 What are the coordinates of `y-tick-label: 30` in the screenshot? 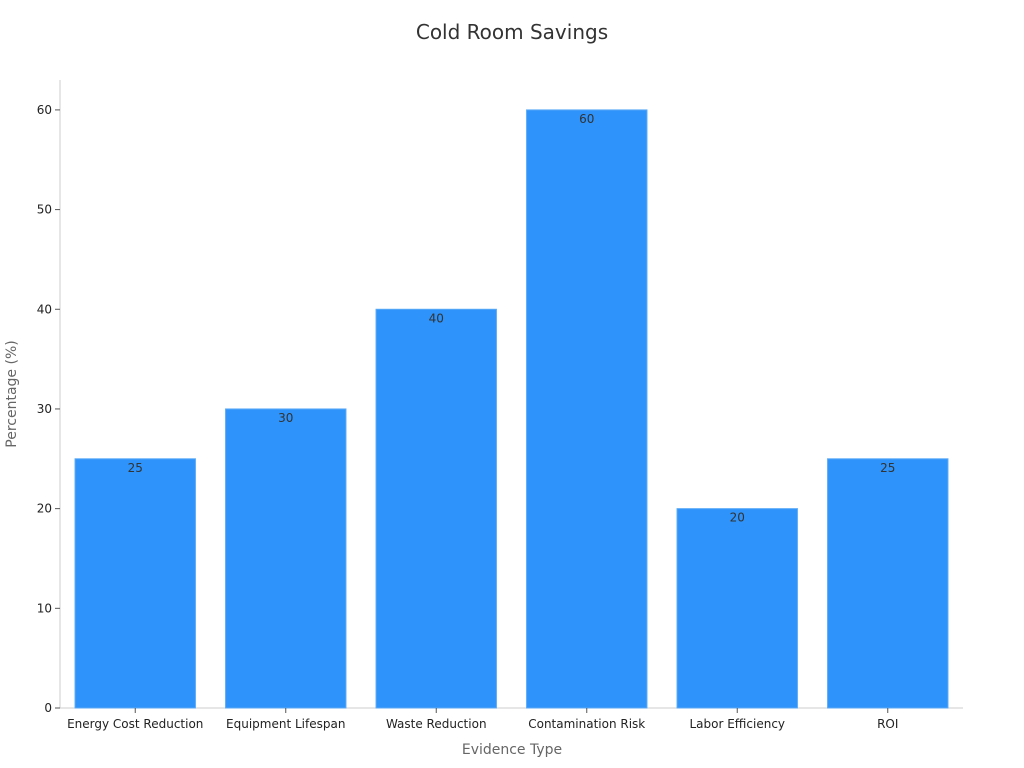 It's located at (44, 409).